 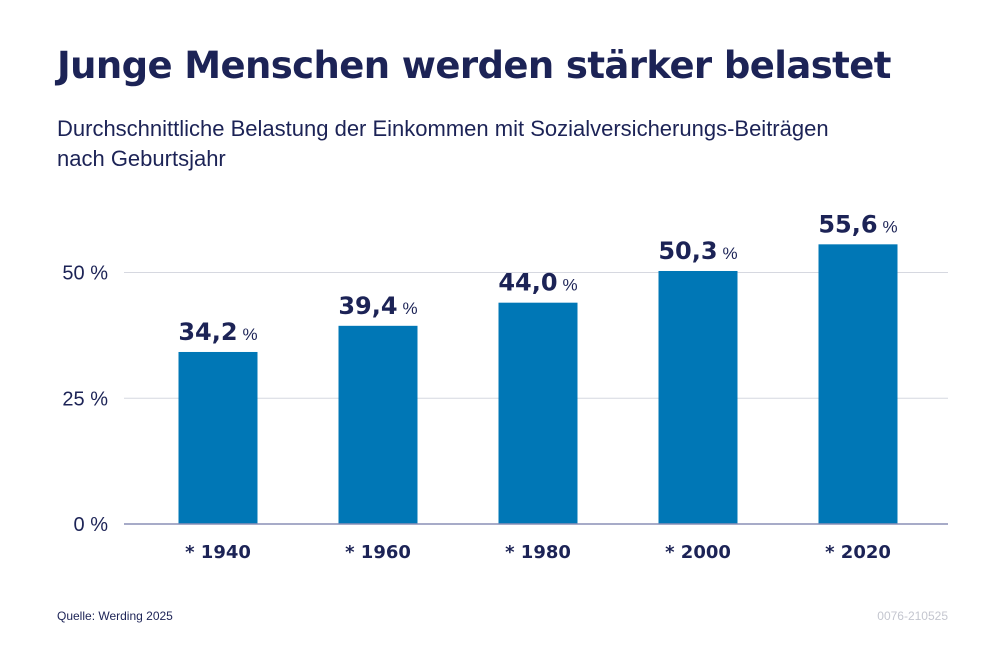 What do you see at coordinates (91, 525) in the screenshot?
I see `y-tick-label: 0 %` at bounding box center [91, 525].